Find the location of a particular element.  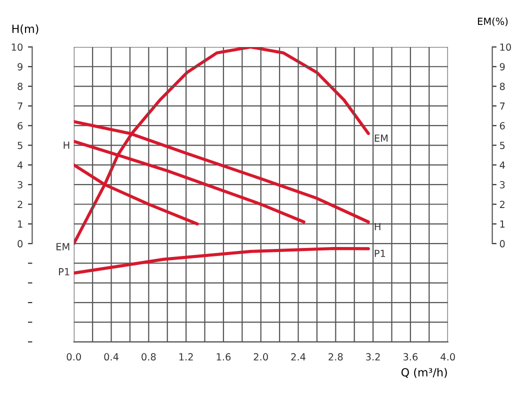

series-label: EM is located at coordinates (381, 138).